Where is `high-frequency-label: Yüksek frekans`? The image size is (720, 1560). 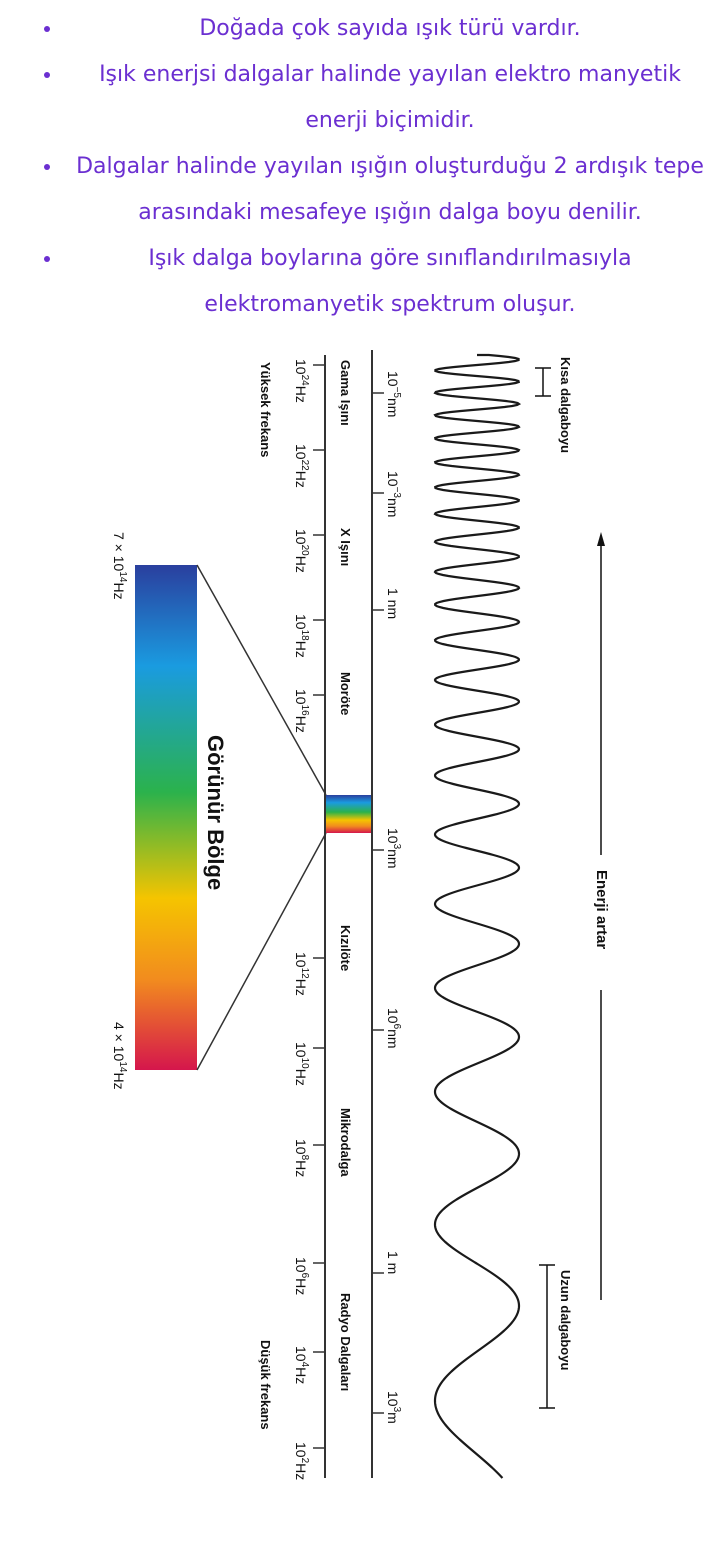 high-frequency-label: Yüksek frekans is located at coordinates (265, 409).